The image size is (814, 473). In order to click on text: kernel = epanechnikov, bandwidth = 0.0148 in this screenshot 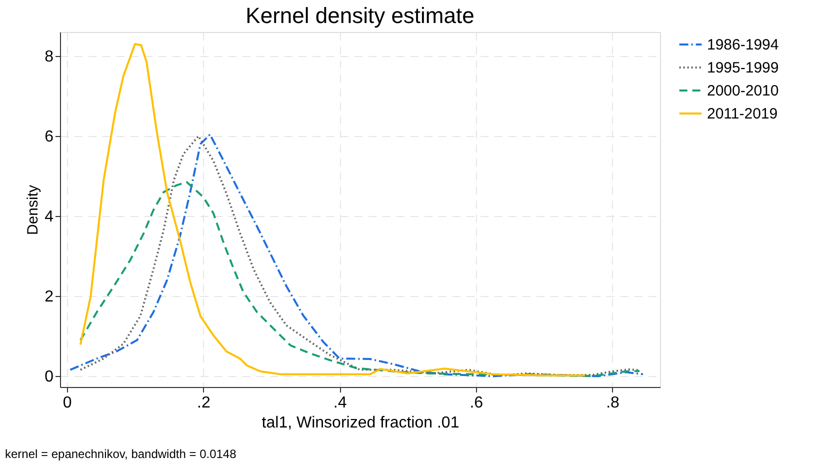, I will do `click(121, 454)`.